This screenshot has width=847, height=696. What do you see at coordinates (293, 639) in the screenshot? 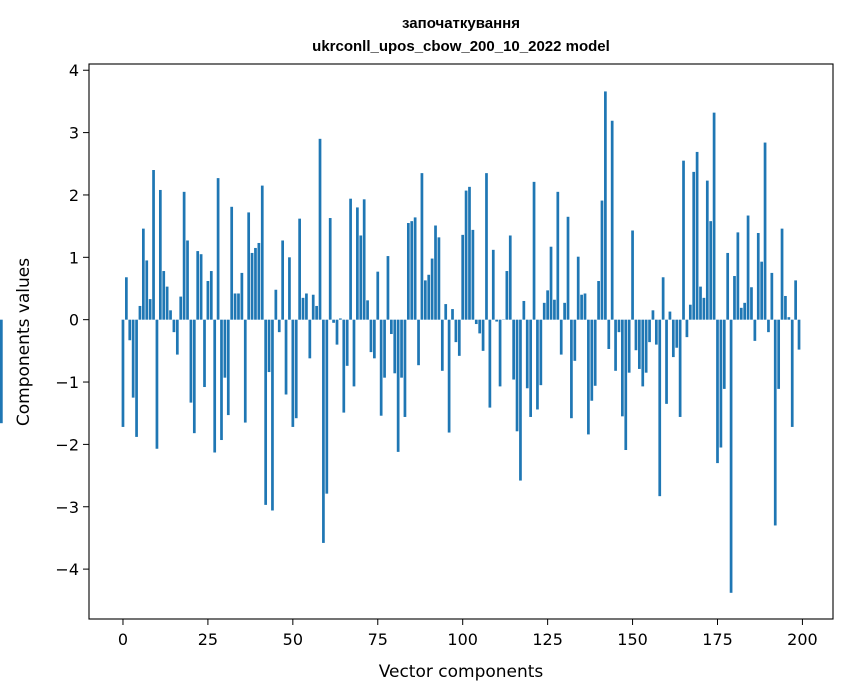
I see `x-tick-label: 50` at bounding box center [293, 639].